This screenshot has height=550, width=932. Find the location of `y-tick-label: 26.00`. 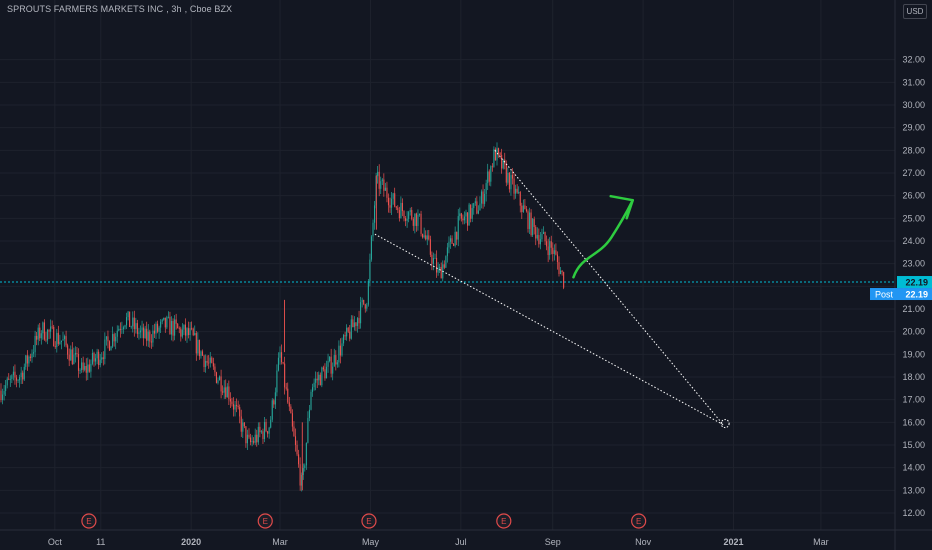

y-tick-label: 26.00 is located at coordinates (913, 196).